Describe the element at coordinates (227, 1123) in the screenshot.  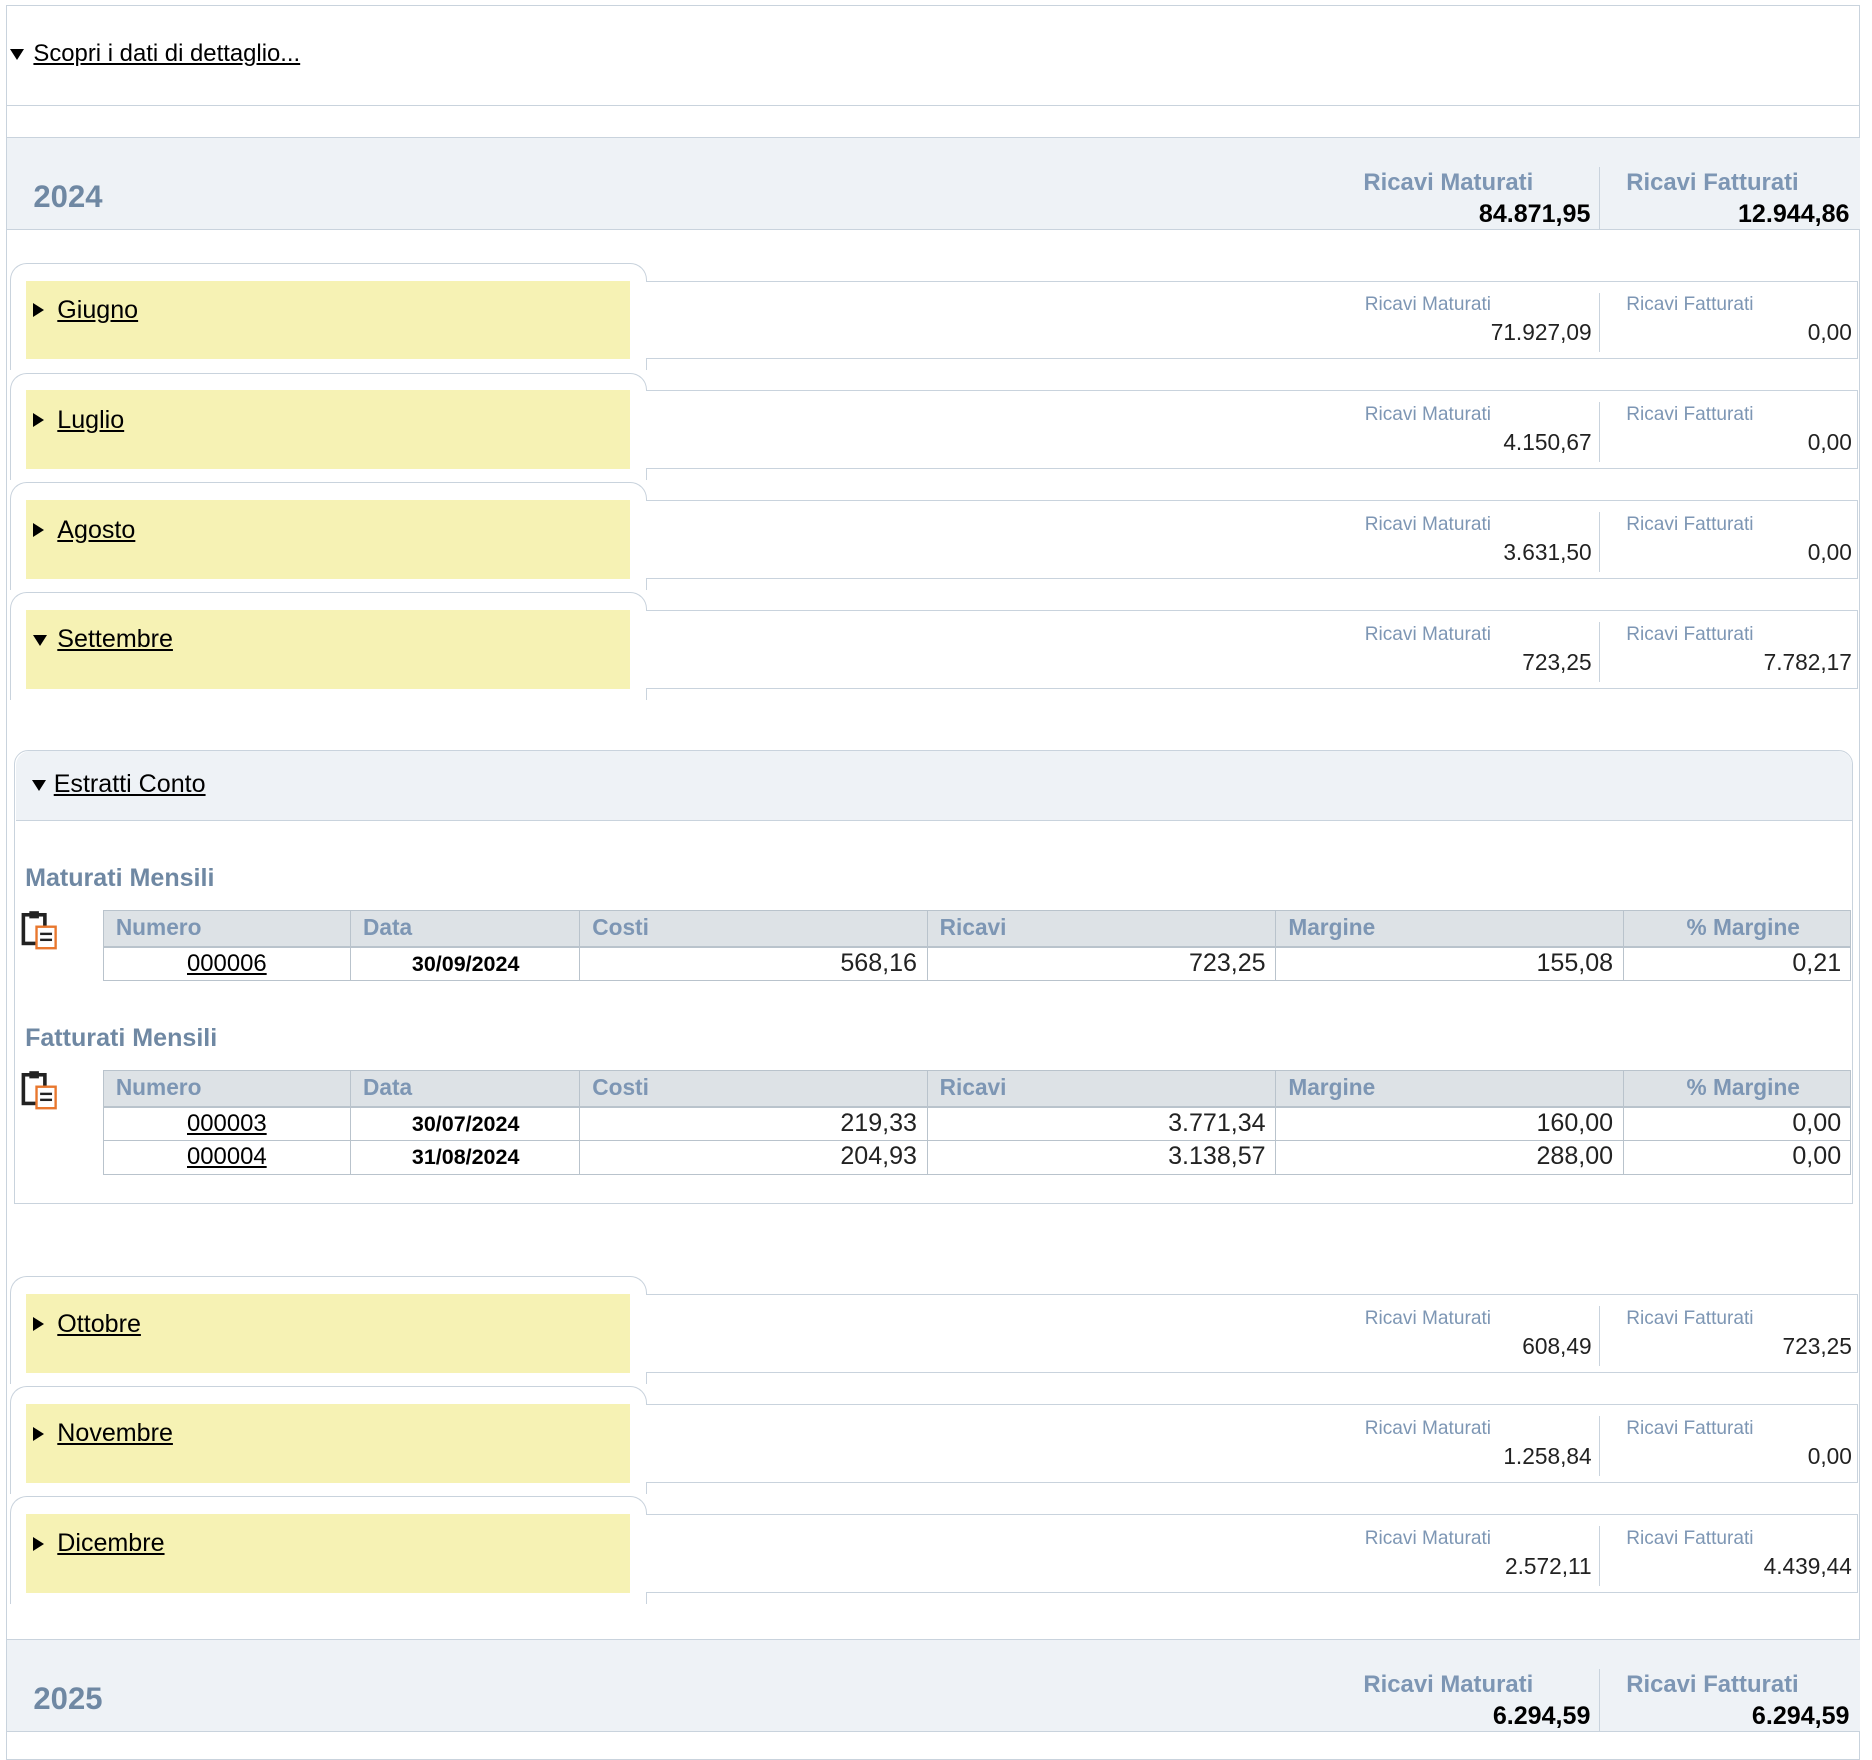
I see `doc-number-link: 000003` at that location.